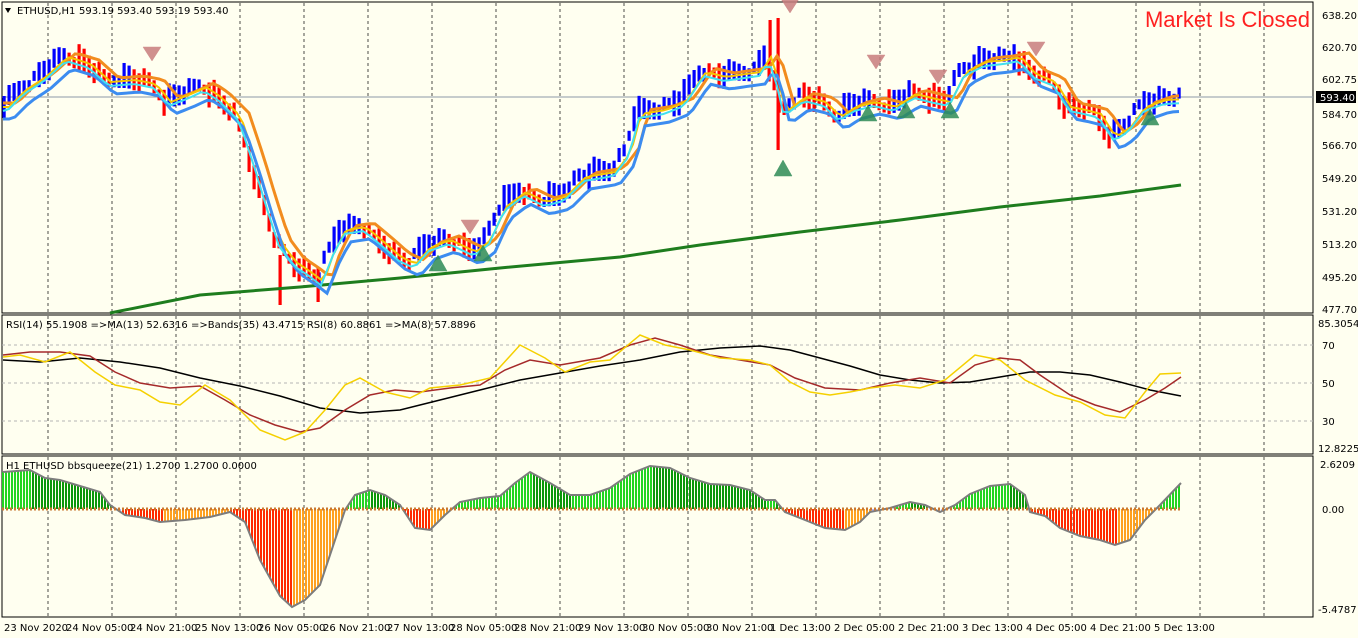 The height and width of the screenshot is (638, 1358). I want to click on time-tick: 2 Dec 21:00, so click(928, 628).